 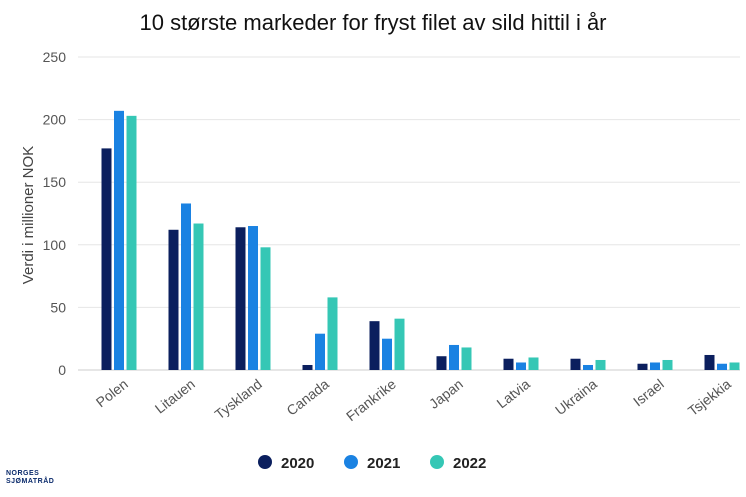 I want to click on bar-2020-polen, so click(x=106, y=259).